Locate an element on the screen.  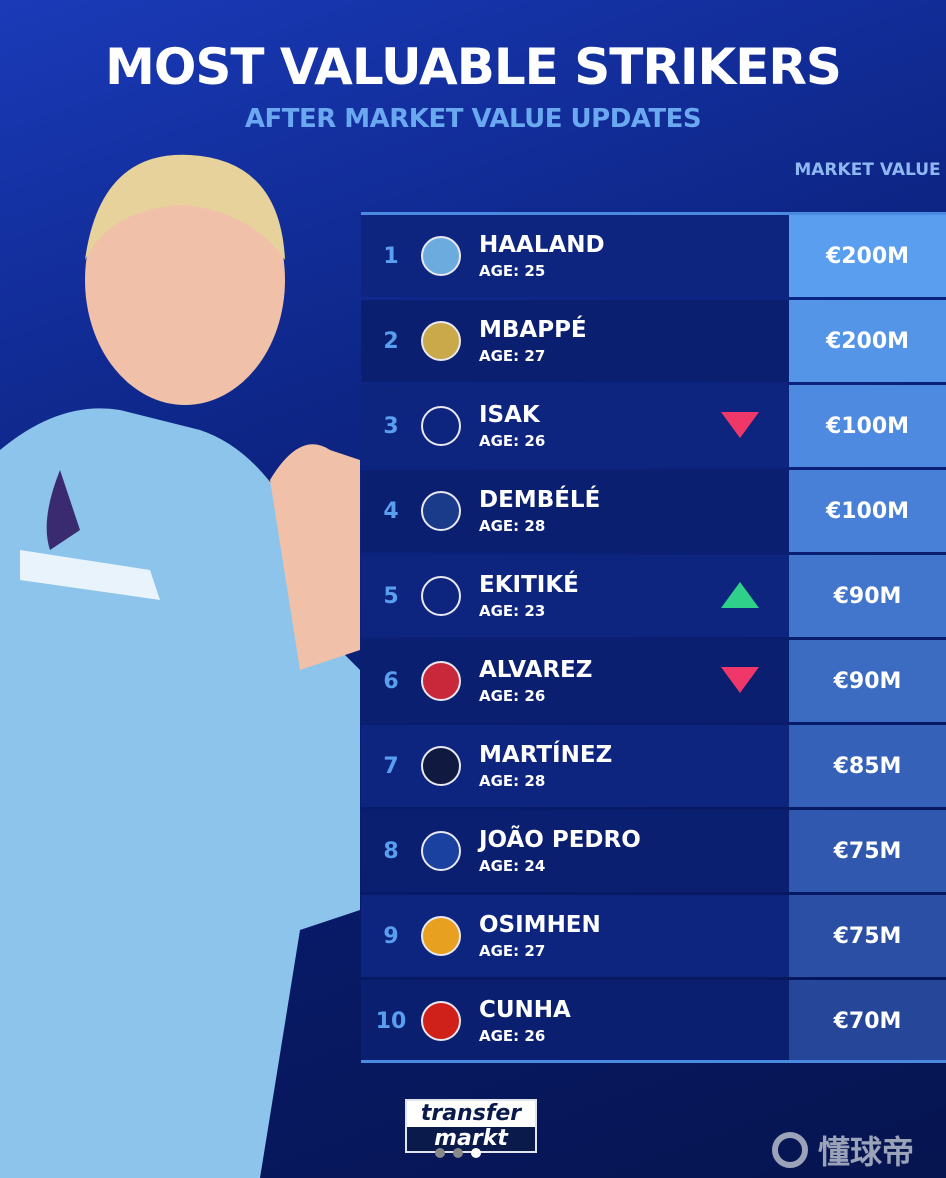
trend-up-icon is located at coordinates (740, 595).